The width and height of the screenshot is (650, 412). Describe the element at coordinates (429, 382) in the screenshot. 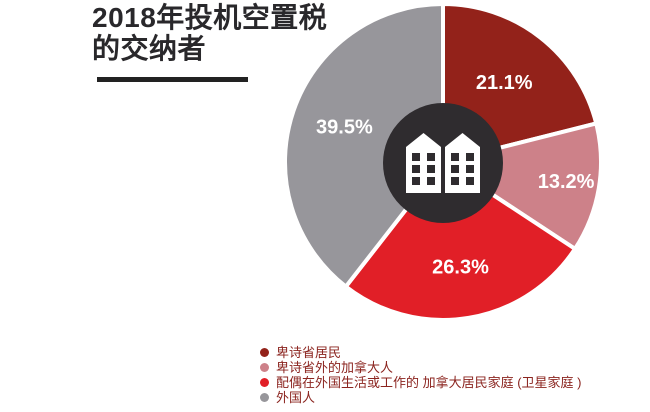

I see `legend-label: 配偶在外国生活或工作的 加拿大居民家庭 (卫星家庭 )` at that location.